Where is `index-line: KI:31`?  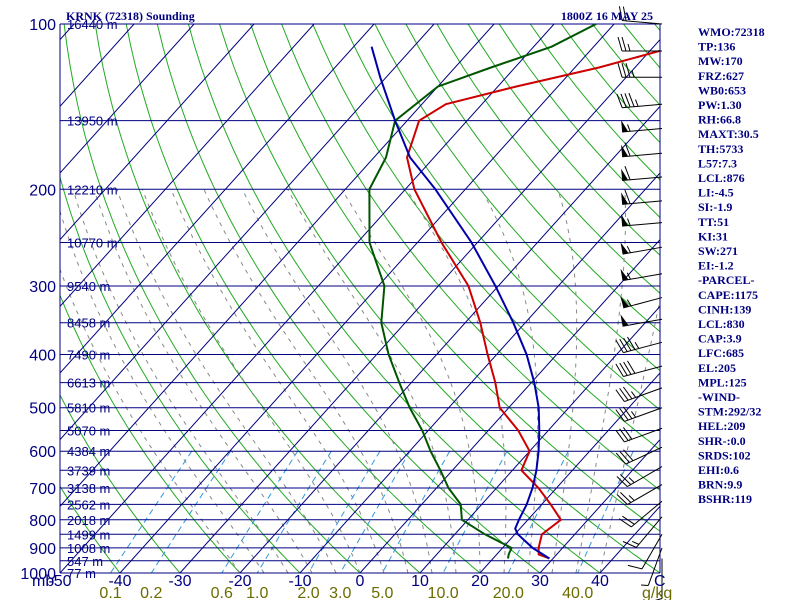 index-line: KI:31 is located at coordinates (713, 236).